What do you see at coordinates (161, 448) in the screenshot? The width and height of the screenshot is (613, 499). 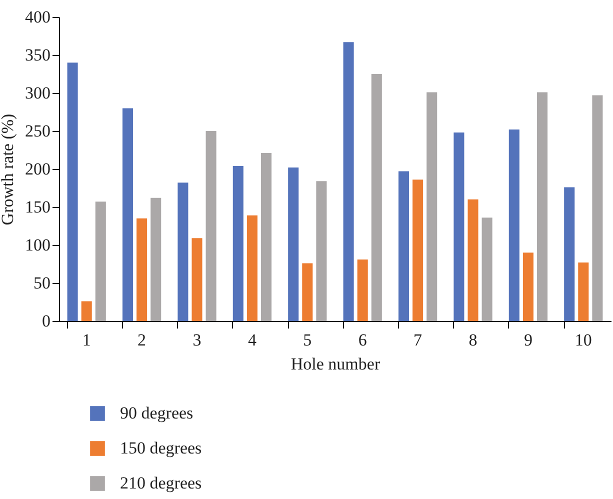 I see `legend-label: 150 degrees` at bounding box center [161, 448].